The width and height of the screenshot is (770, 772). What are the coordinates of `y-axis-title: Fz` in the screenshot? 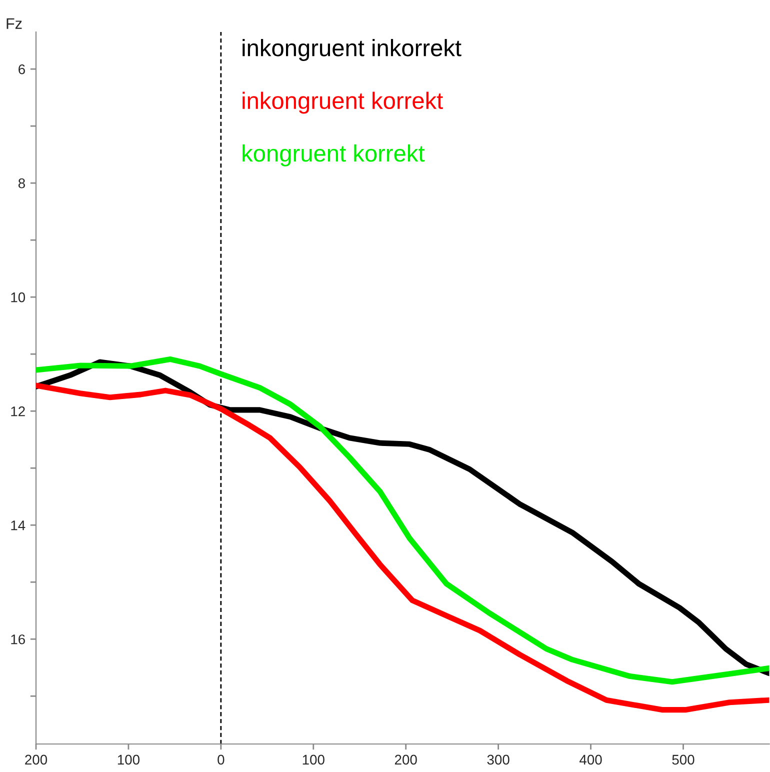 It's located at (14, 23).